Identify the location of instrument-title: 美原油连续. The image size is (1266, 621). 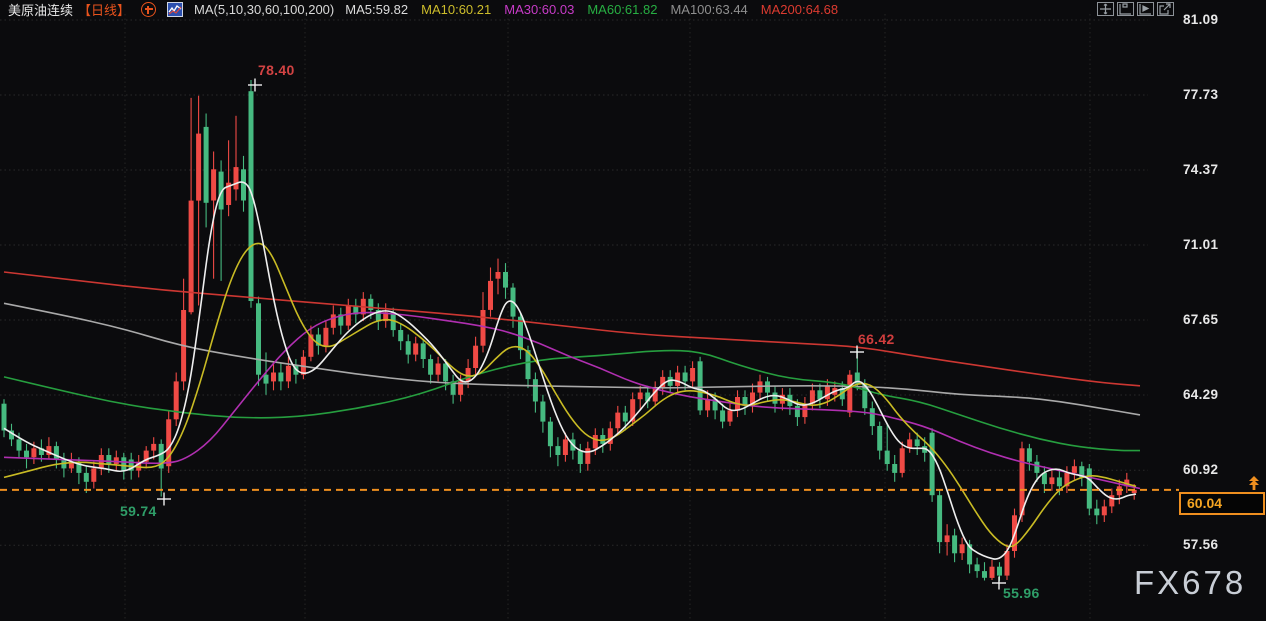
(41, 10).